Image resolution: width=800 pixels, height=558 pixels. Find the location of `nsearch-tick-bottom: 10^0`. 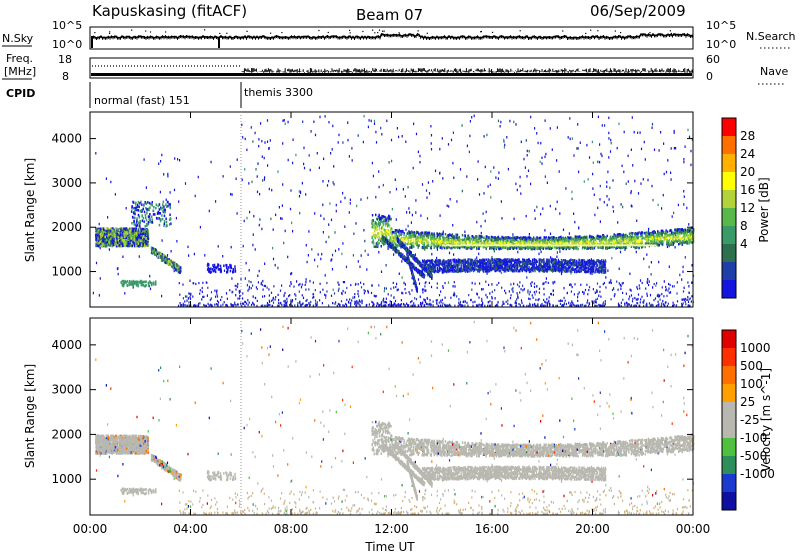

nsearch-tick-bottom: 10^0 is located at coordinates (721, 44).